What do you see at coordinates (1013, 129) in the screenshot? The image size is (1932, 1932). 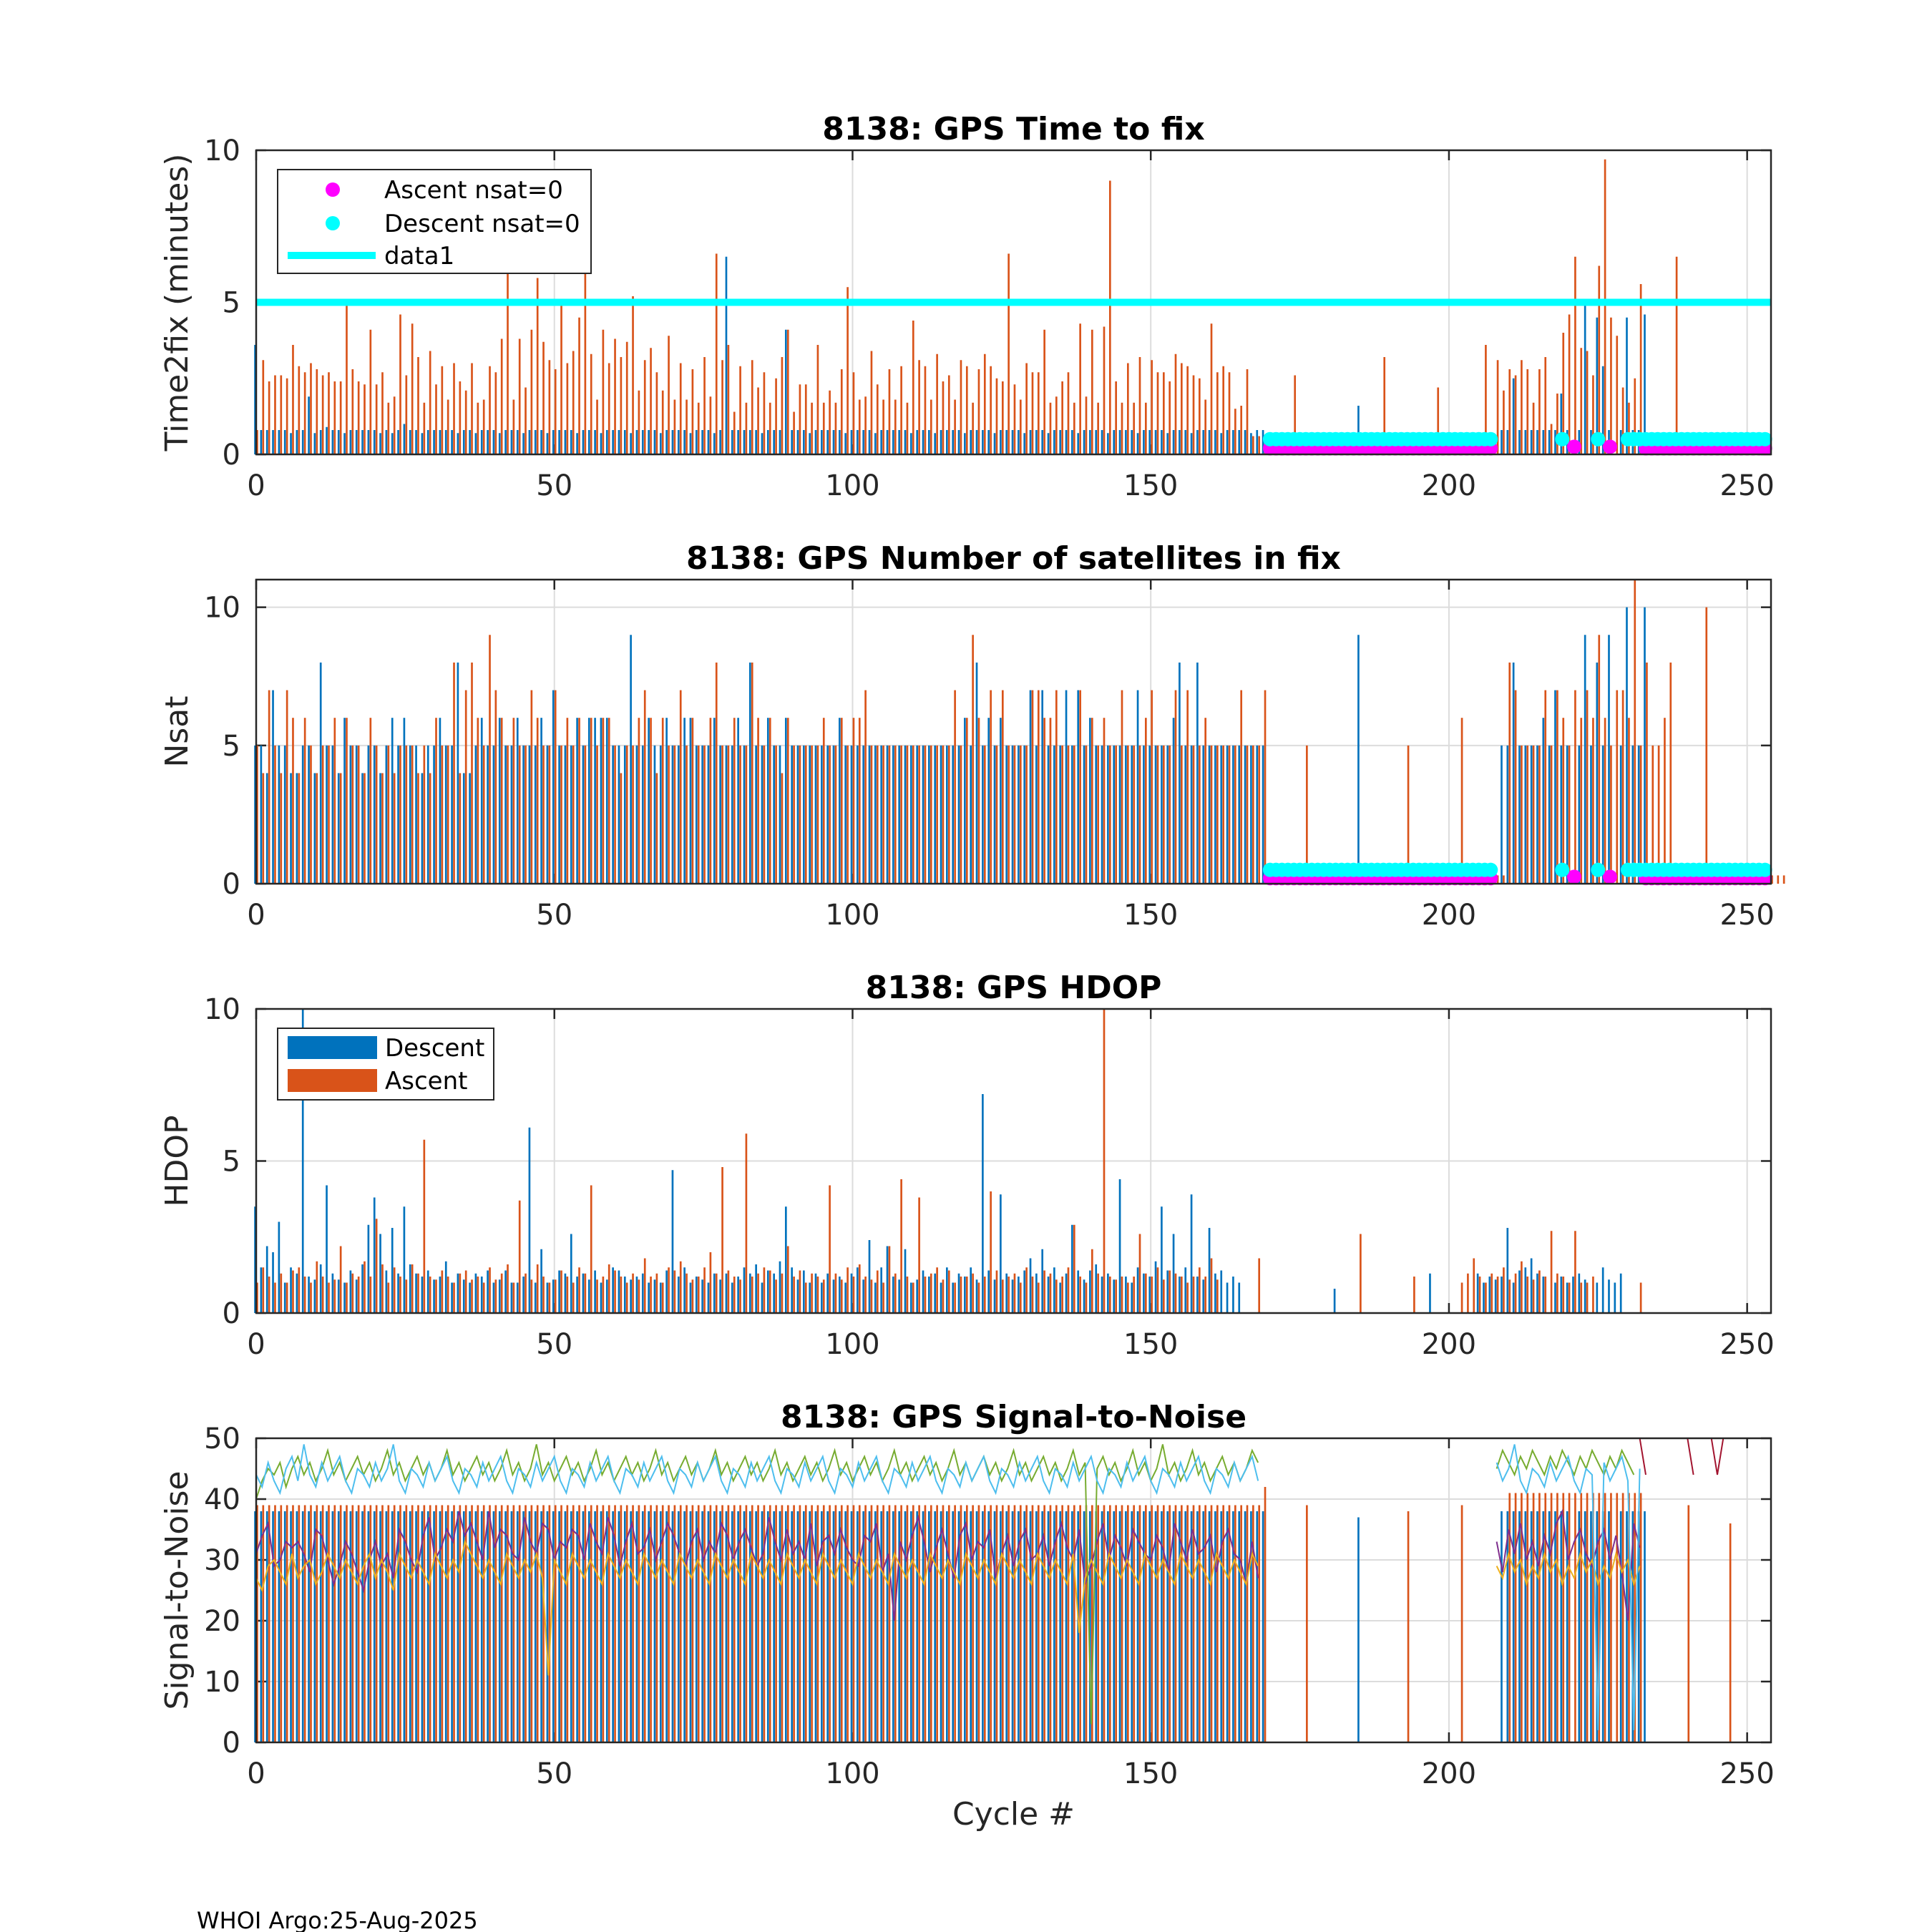 I see `chart-title: 8138: GPS Time to fix` at bounding box center [1013, 129].